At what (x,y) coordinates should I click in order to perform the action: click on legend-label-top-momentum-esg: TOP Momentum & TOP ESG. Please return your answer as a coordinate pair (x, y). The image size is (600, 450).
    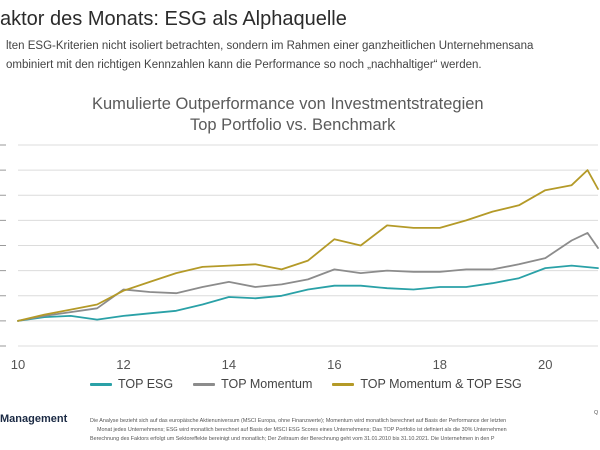
    Looking at the image, I should click on (441, 384).